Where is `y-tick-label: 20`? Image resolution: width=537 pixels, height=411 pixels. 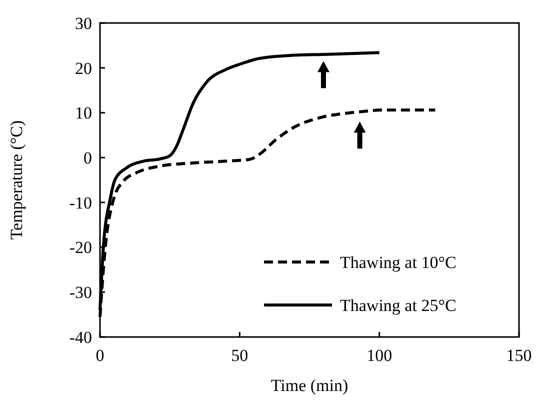 y-tick-label: 20 is located at coordinates (83, 68).